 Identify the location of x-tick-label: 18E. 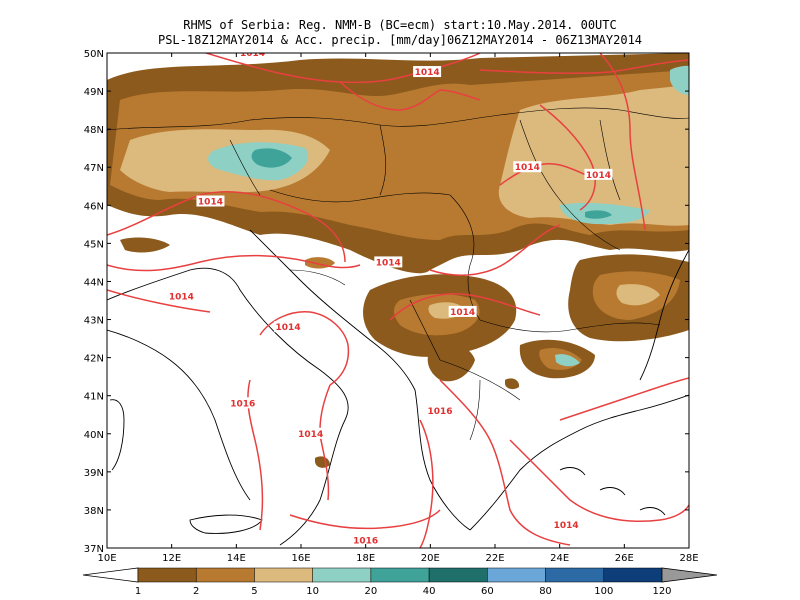
(365, 558).